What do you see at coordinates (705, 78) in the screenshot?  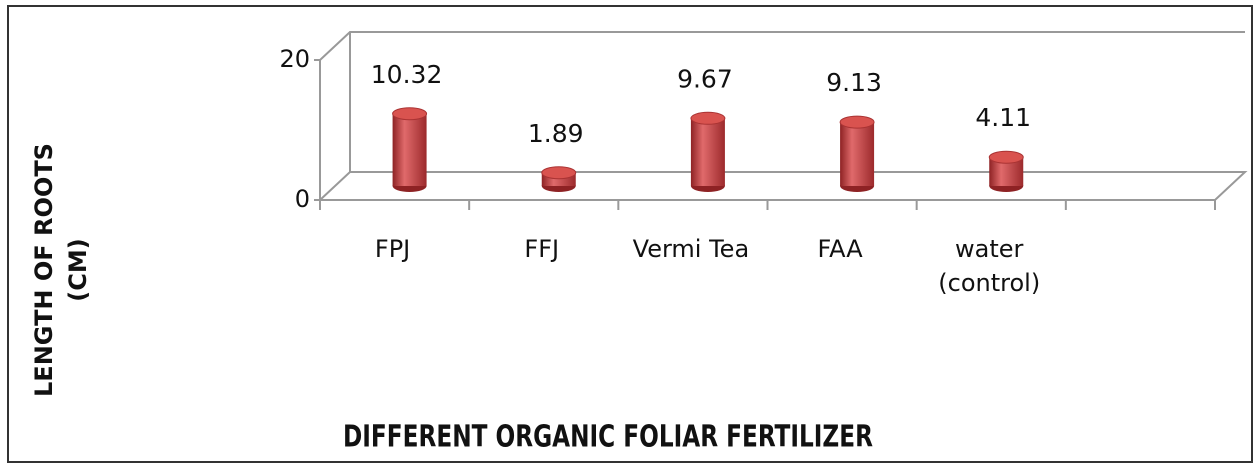 I see `data-label: 9.67` at bounding box center [705, 78].